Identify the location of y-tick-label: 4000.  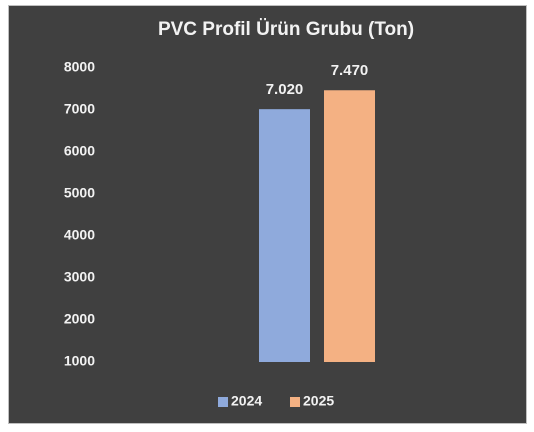
(79, 235).